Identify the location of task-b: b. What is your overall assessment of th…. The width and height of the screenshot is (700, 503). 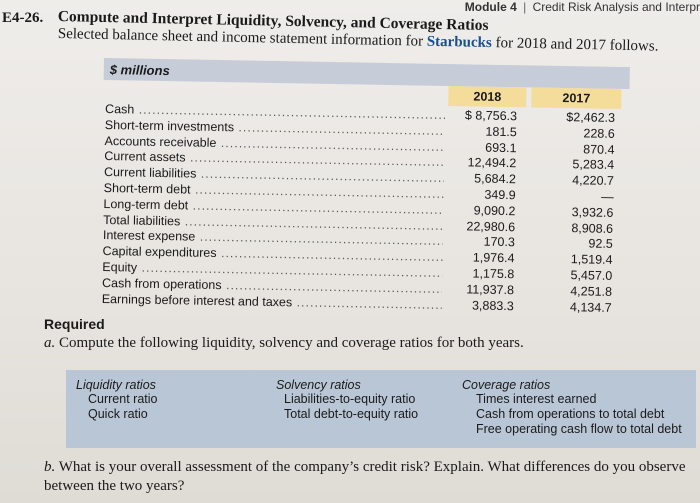
(372, 477).